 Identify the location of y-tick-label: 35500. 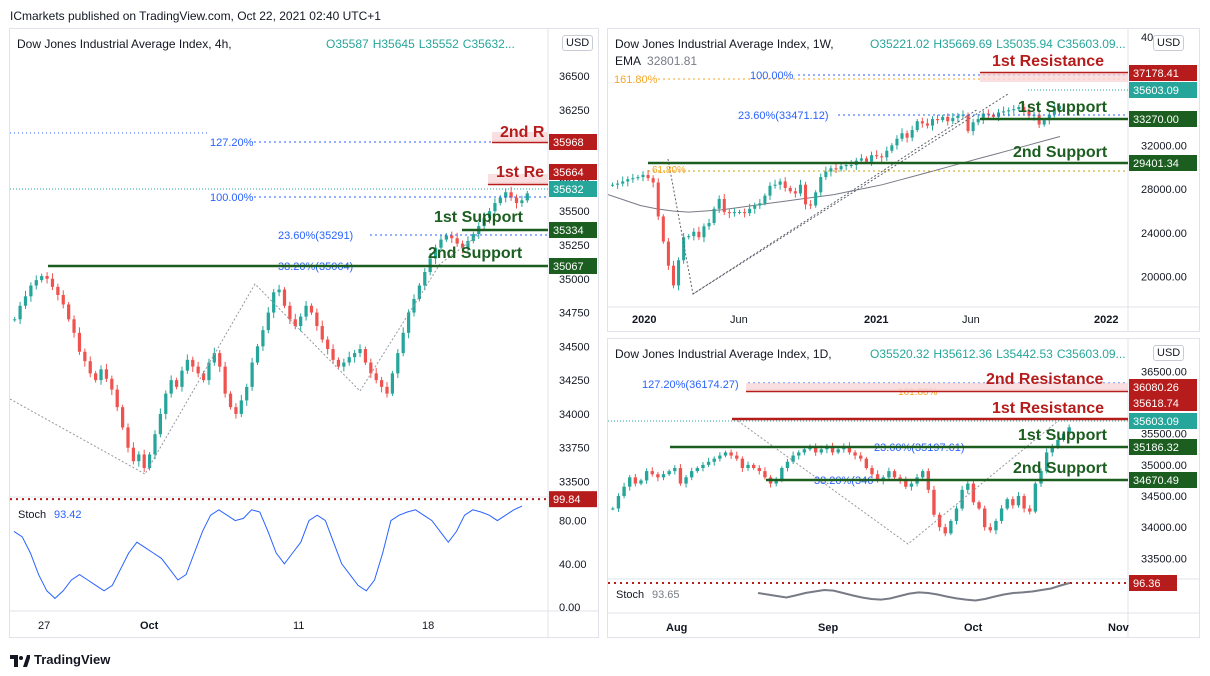
(574, 212).